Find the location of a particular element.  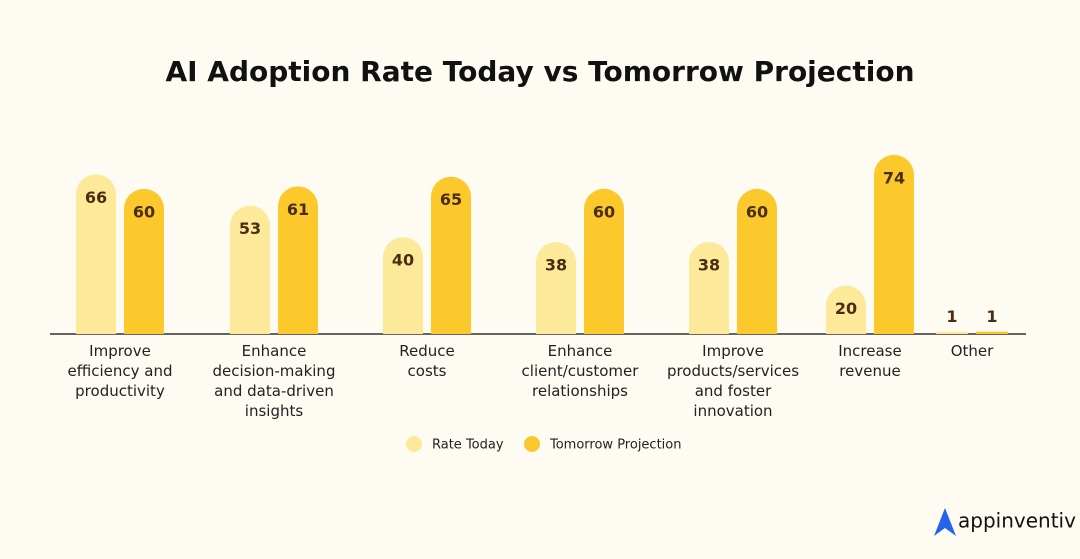

data-label: 66 is located at coordinates (96, 197).